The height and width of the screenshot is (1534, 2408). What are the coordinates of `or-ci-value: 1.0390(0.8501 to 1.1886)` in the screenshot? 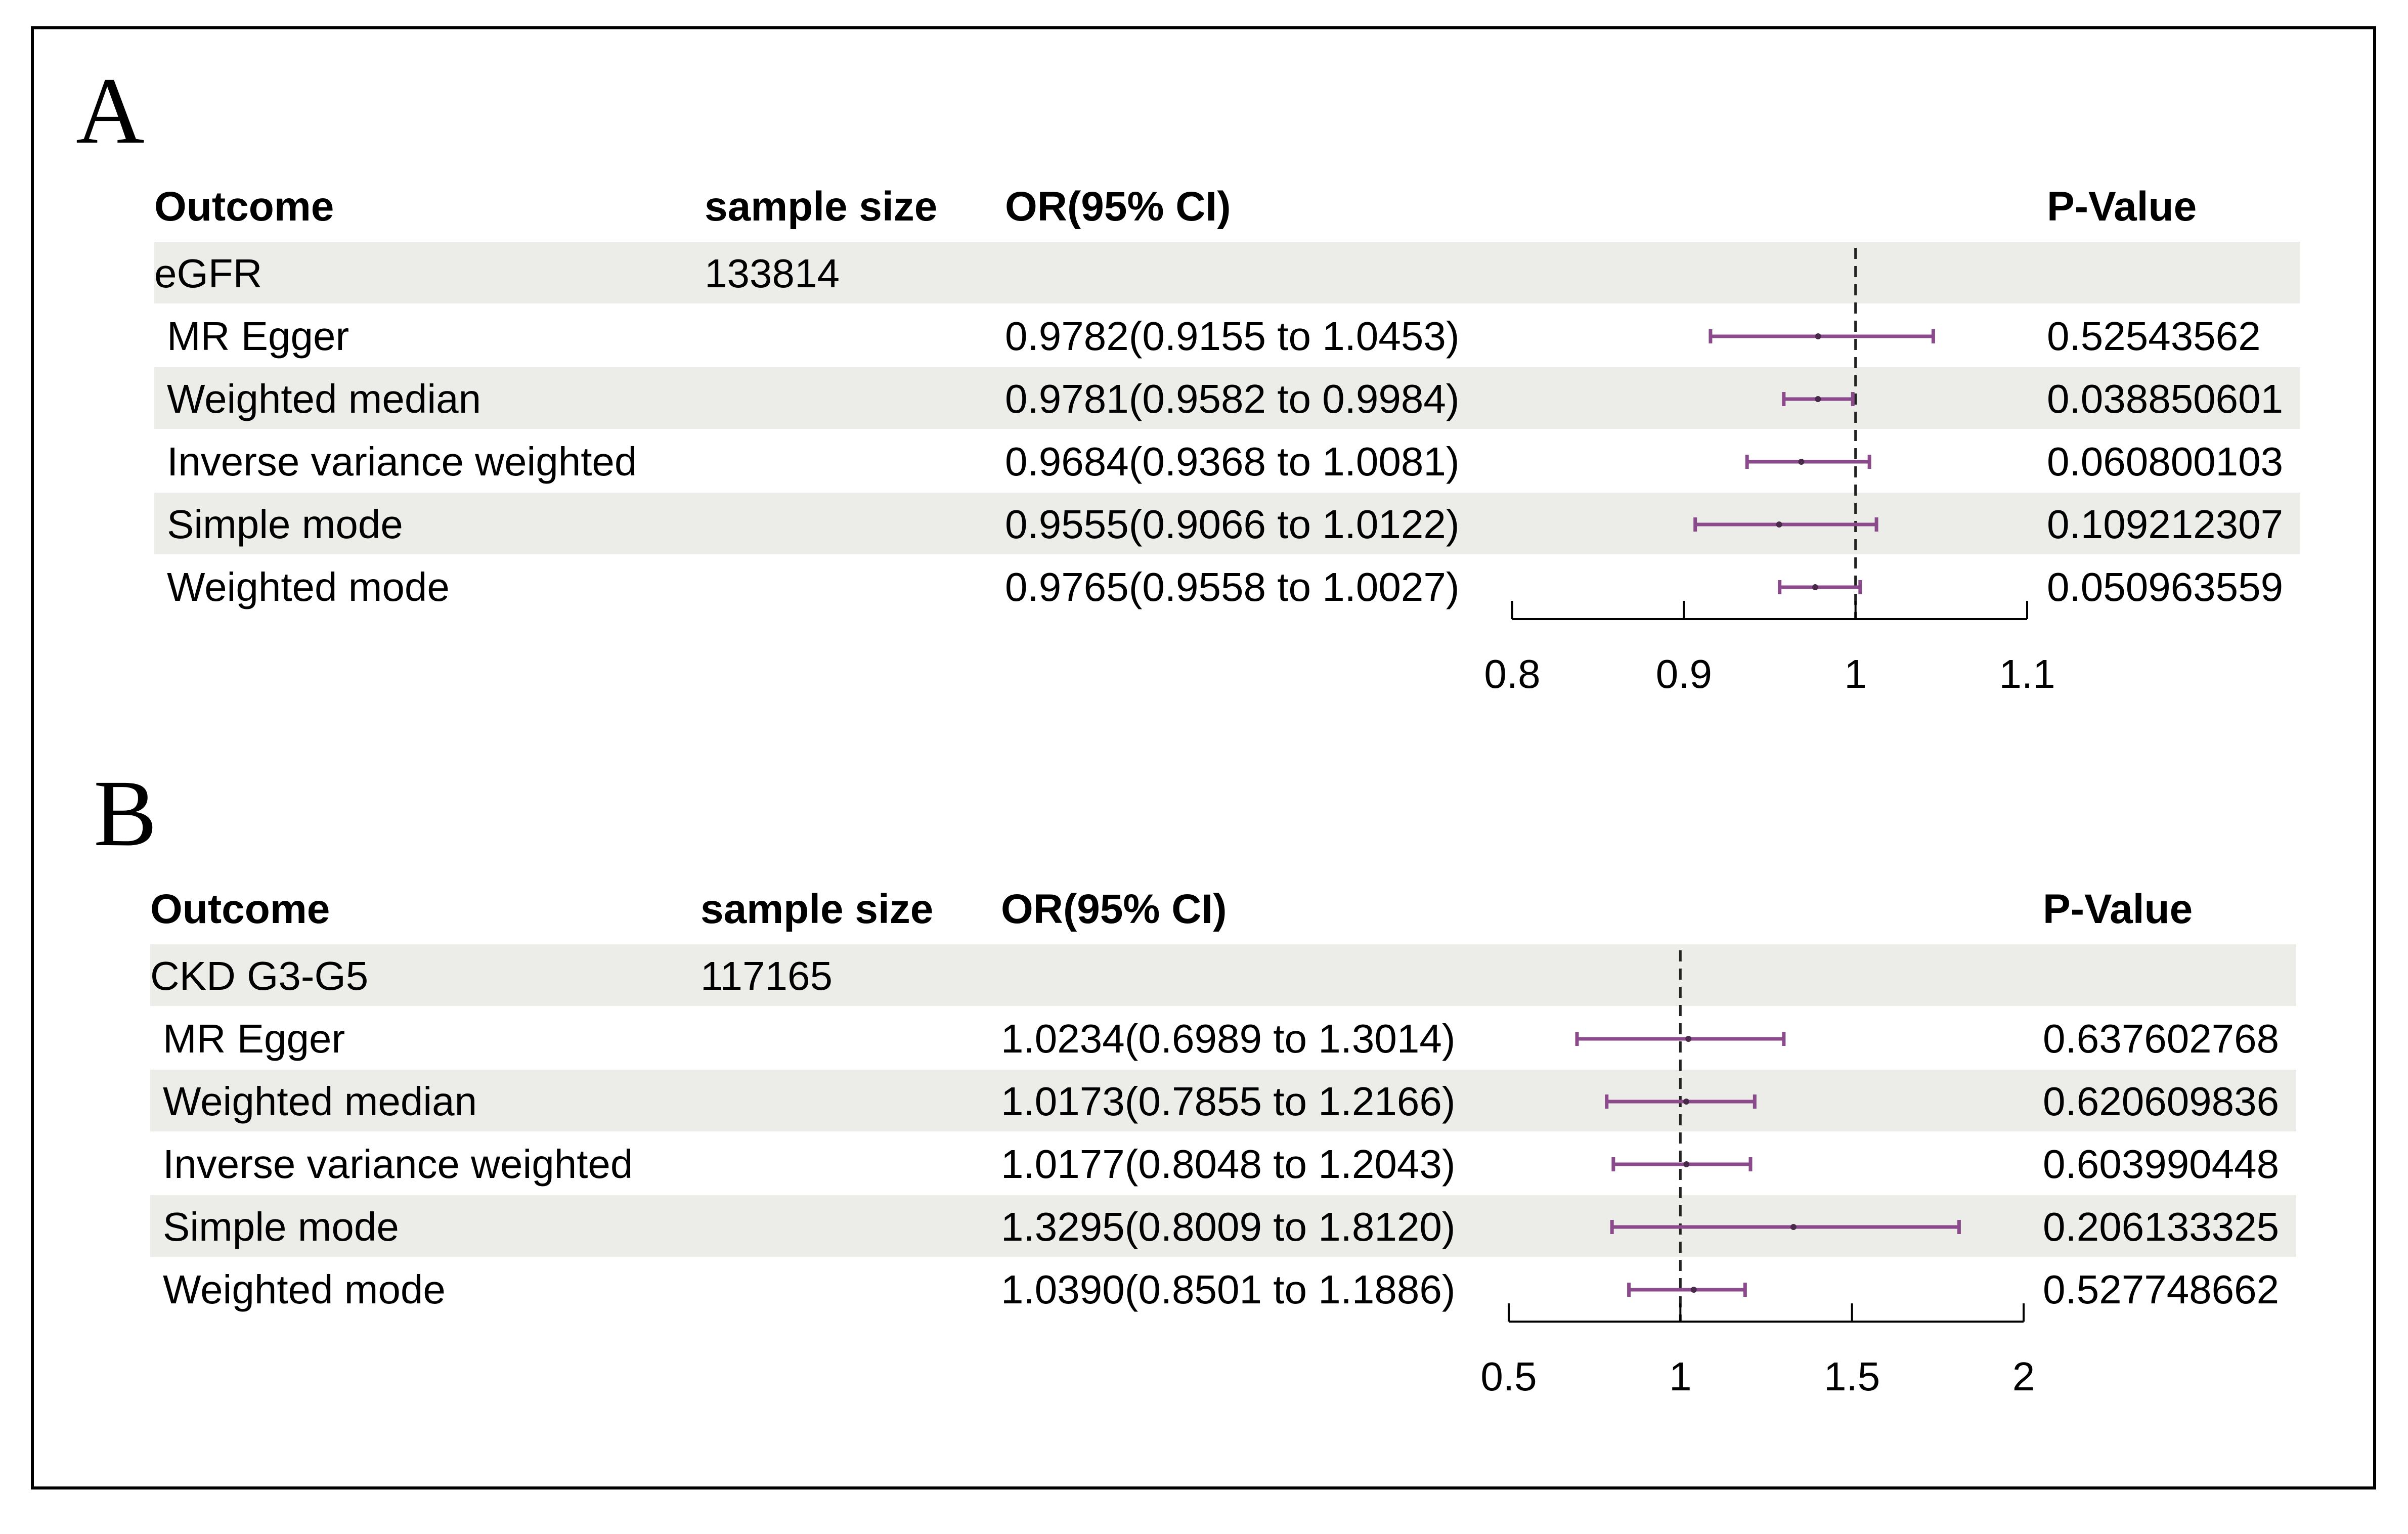 It's located at (1229, 1290).